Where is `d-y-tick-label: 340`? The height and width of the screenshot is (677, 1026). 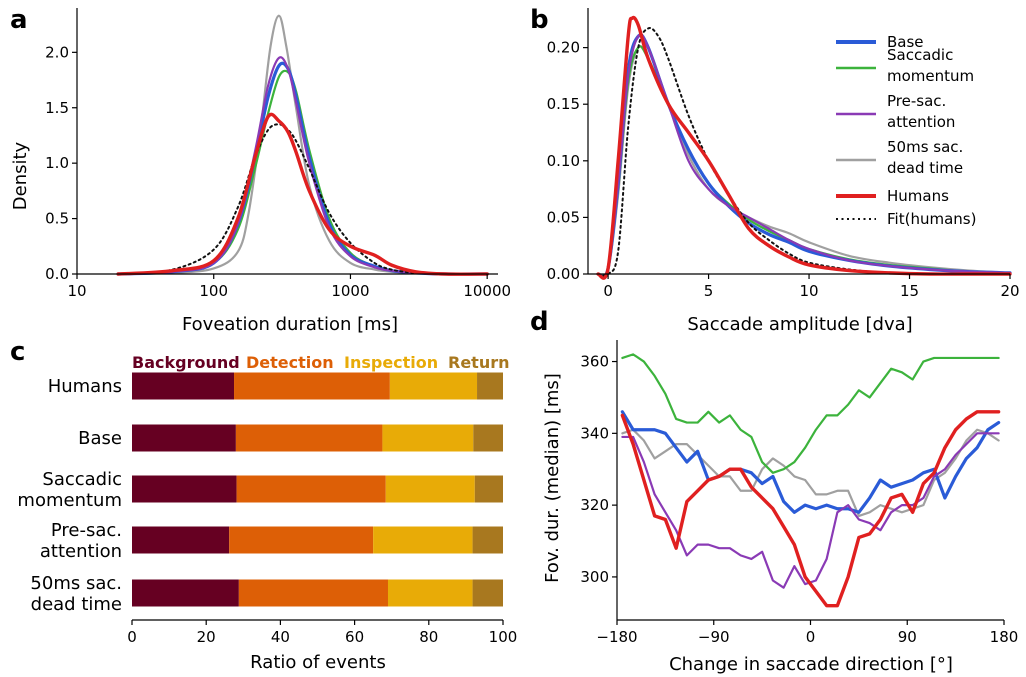 d-y-tick-label: 340 is located at coordinates (594, 433).